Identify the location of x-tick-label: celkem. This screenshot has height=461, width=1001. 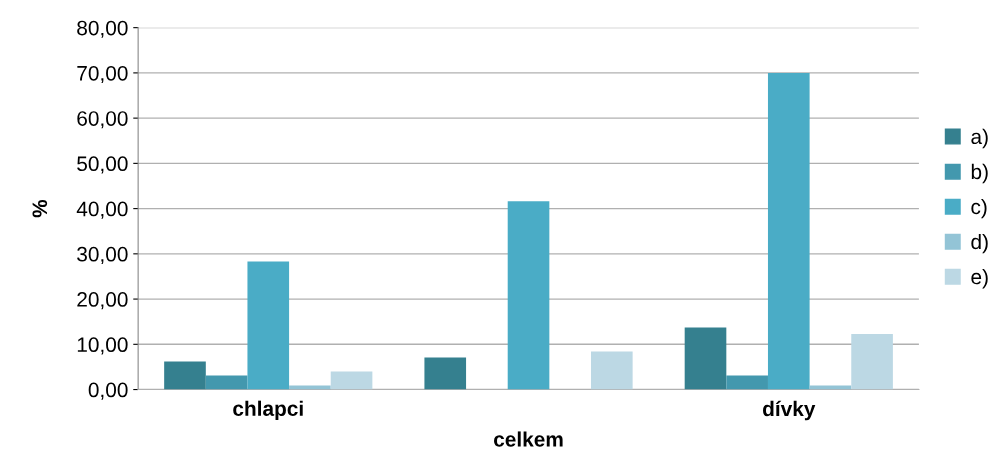
(528, 439).